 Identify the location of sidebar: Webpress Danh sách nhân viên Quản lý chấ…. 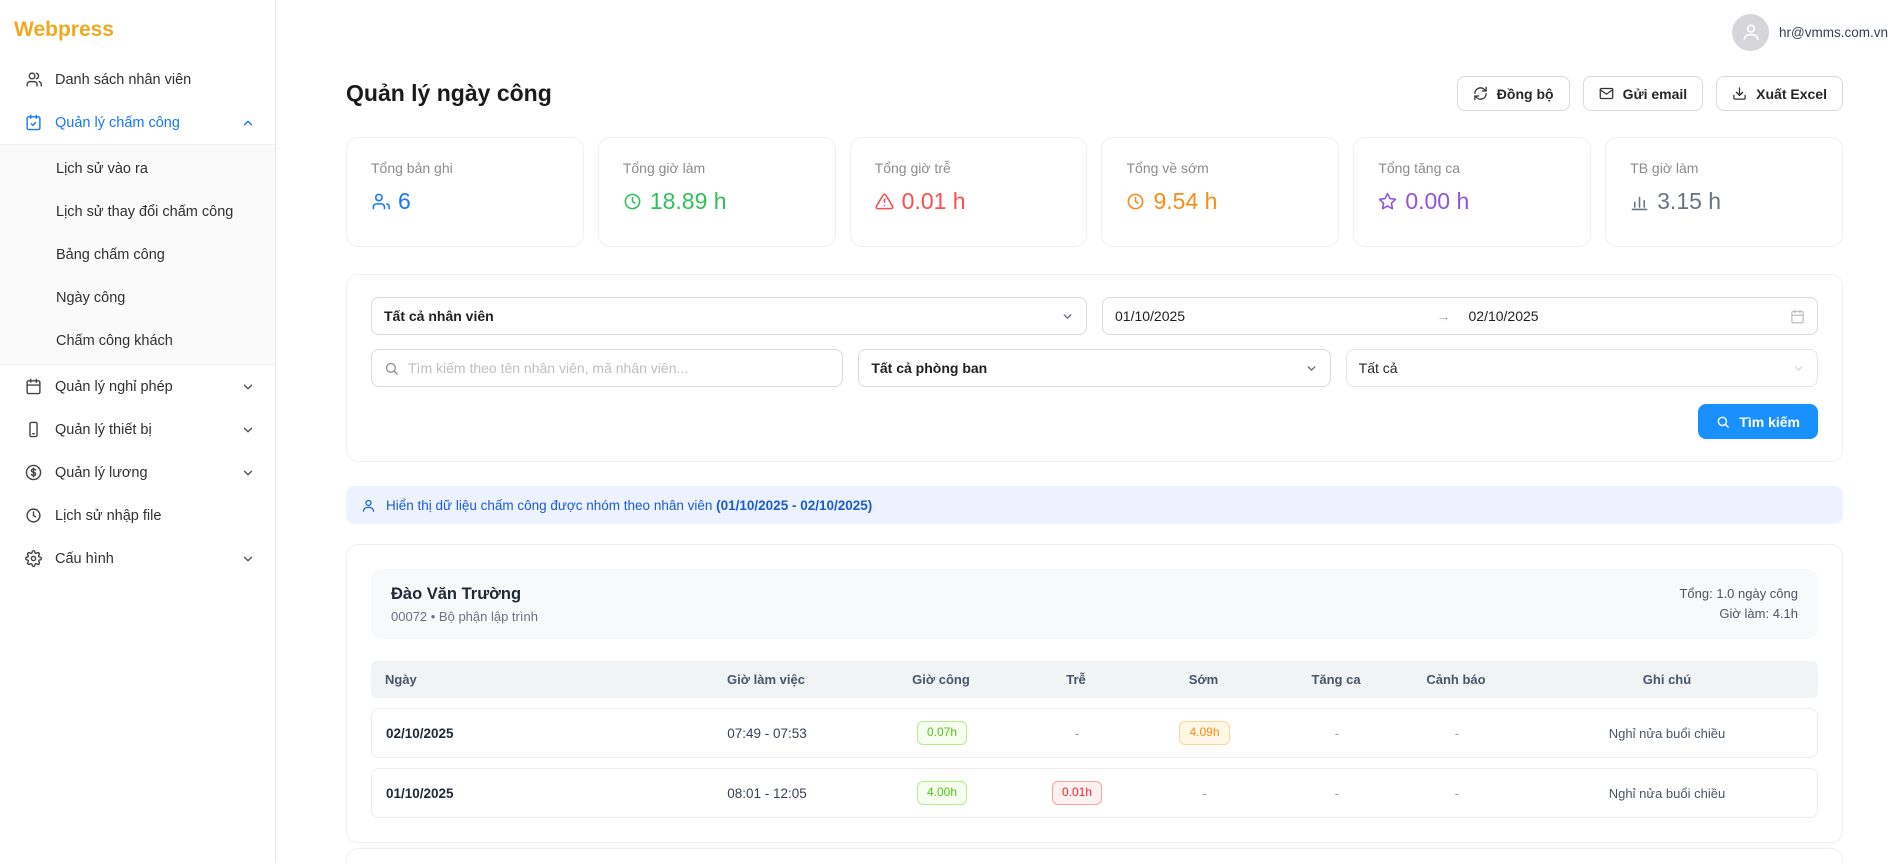
(138, 431).